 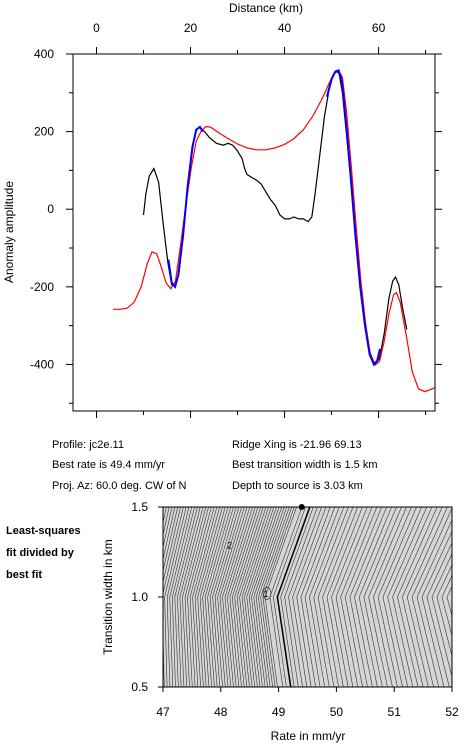 What do you see at coordinates (297, 486) in the screenshot?
I see `depth-text: Depth to source is 3.03 km` at bounding box center [297, 486].